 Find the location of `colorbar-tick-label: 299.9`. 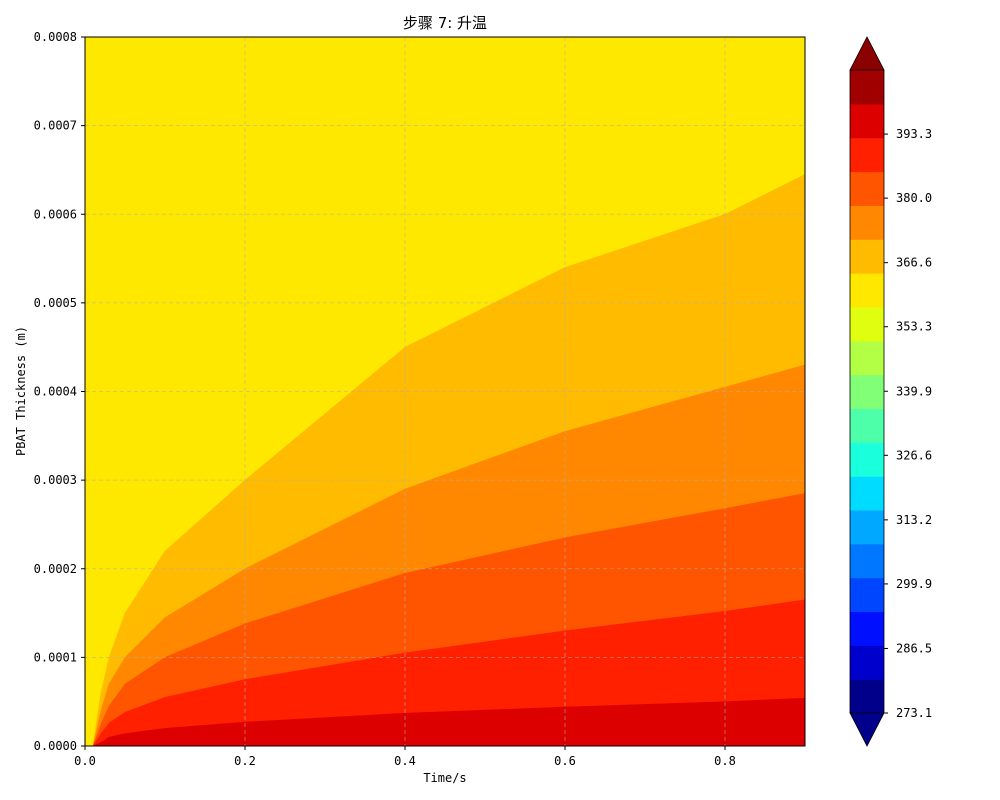

colorbar-tick-label: 299.9 is located at coordinates (914, 584).